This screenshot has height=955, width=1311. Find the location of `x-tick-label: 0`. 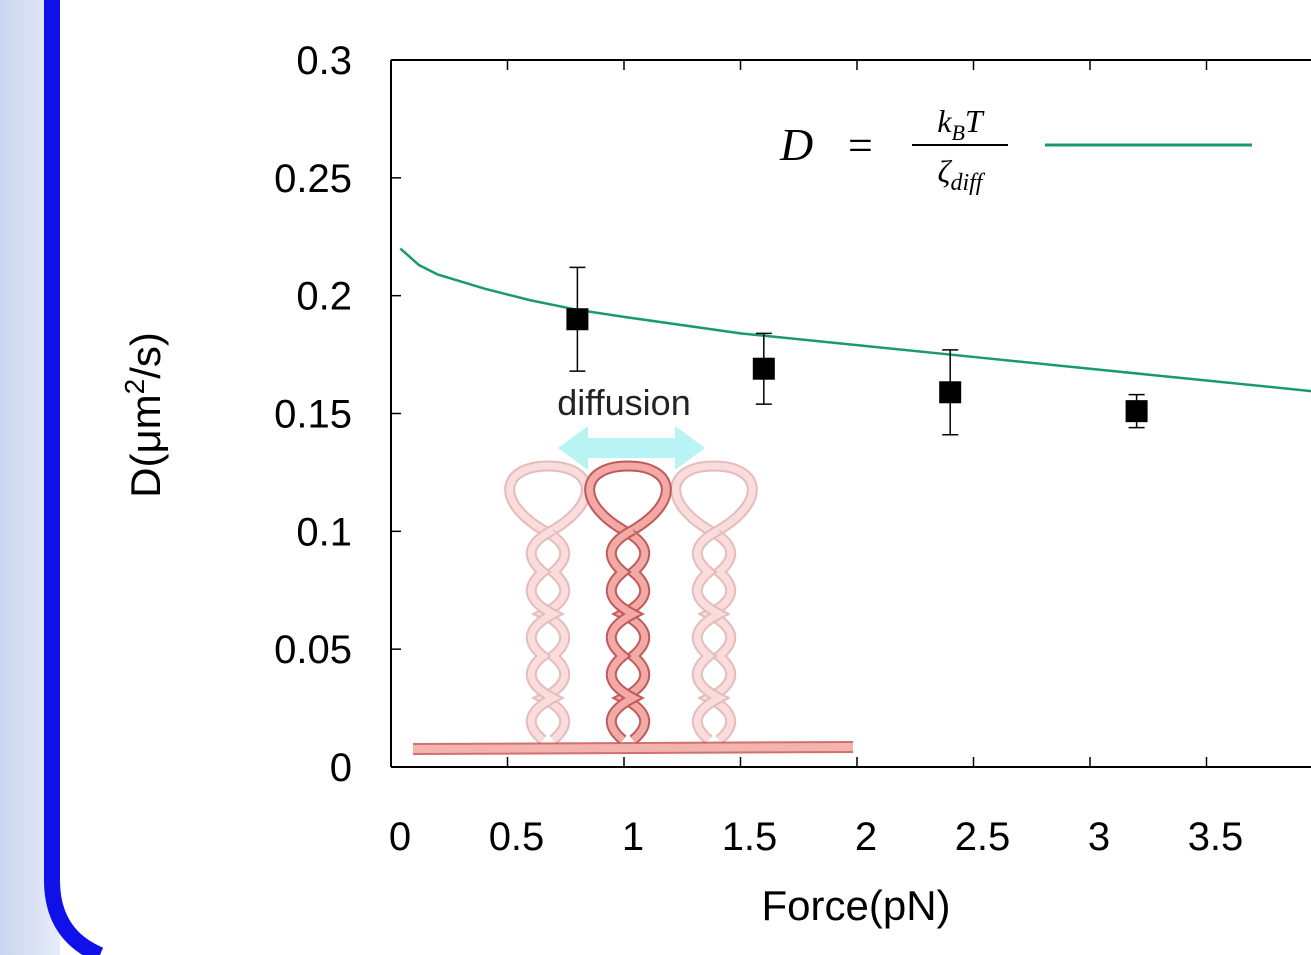

x-tick-label: 0 is located at coordinates (400, 837).